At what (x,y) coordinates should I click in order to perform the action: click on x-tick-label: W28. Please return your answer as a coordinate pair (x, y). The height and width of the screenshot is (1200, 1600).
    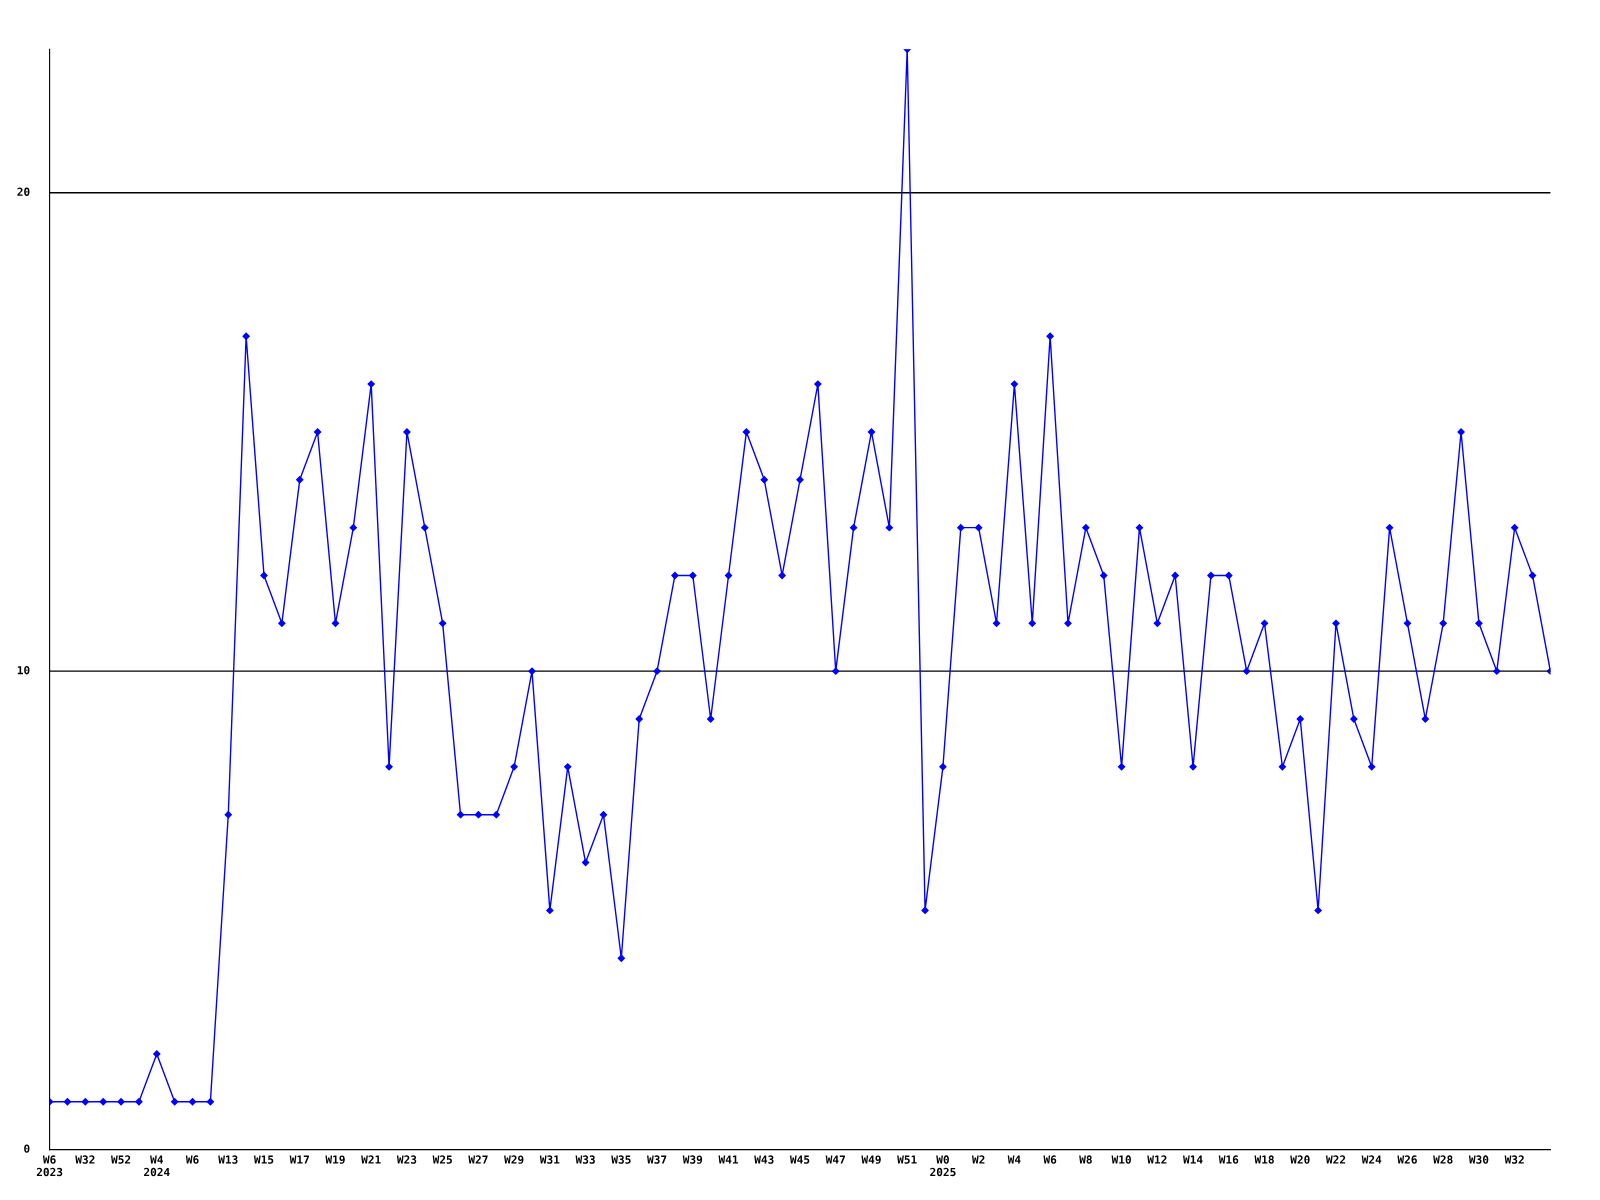
    Looking at the image, I should click on (1443, 1159).